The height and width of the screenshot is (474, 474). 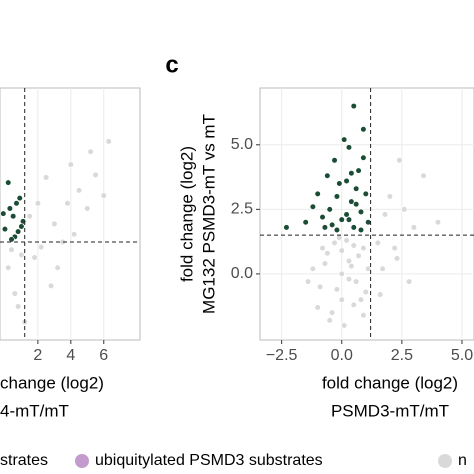 I want to click on x-tick-label: 5.0, so click(x=462, y=355).